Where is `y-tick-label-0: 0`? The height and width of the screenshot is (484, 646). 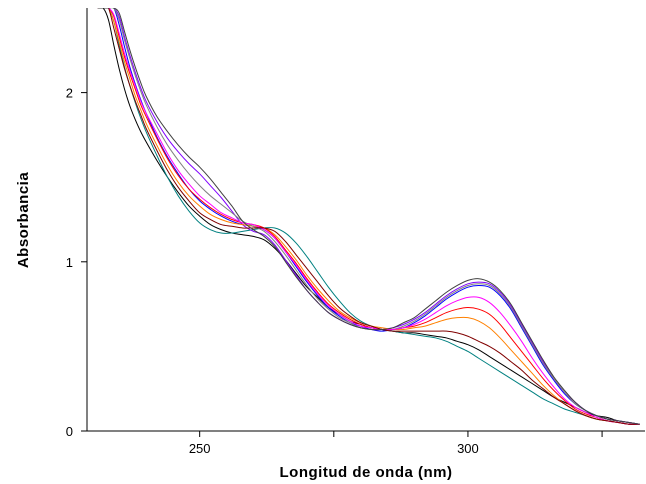 y-tick-label-0: 0 is located at coordinates (69, 431).